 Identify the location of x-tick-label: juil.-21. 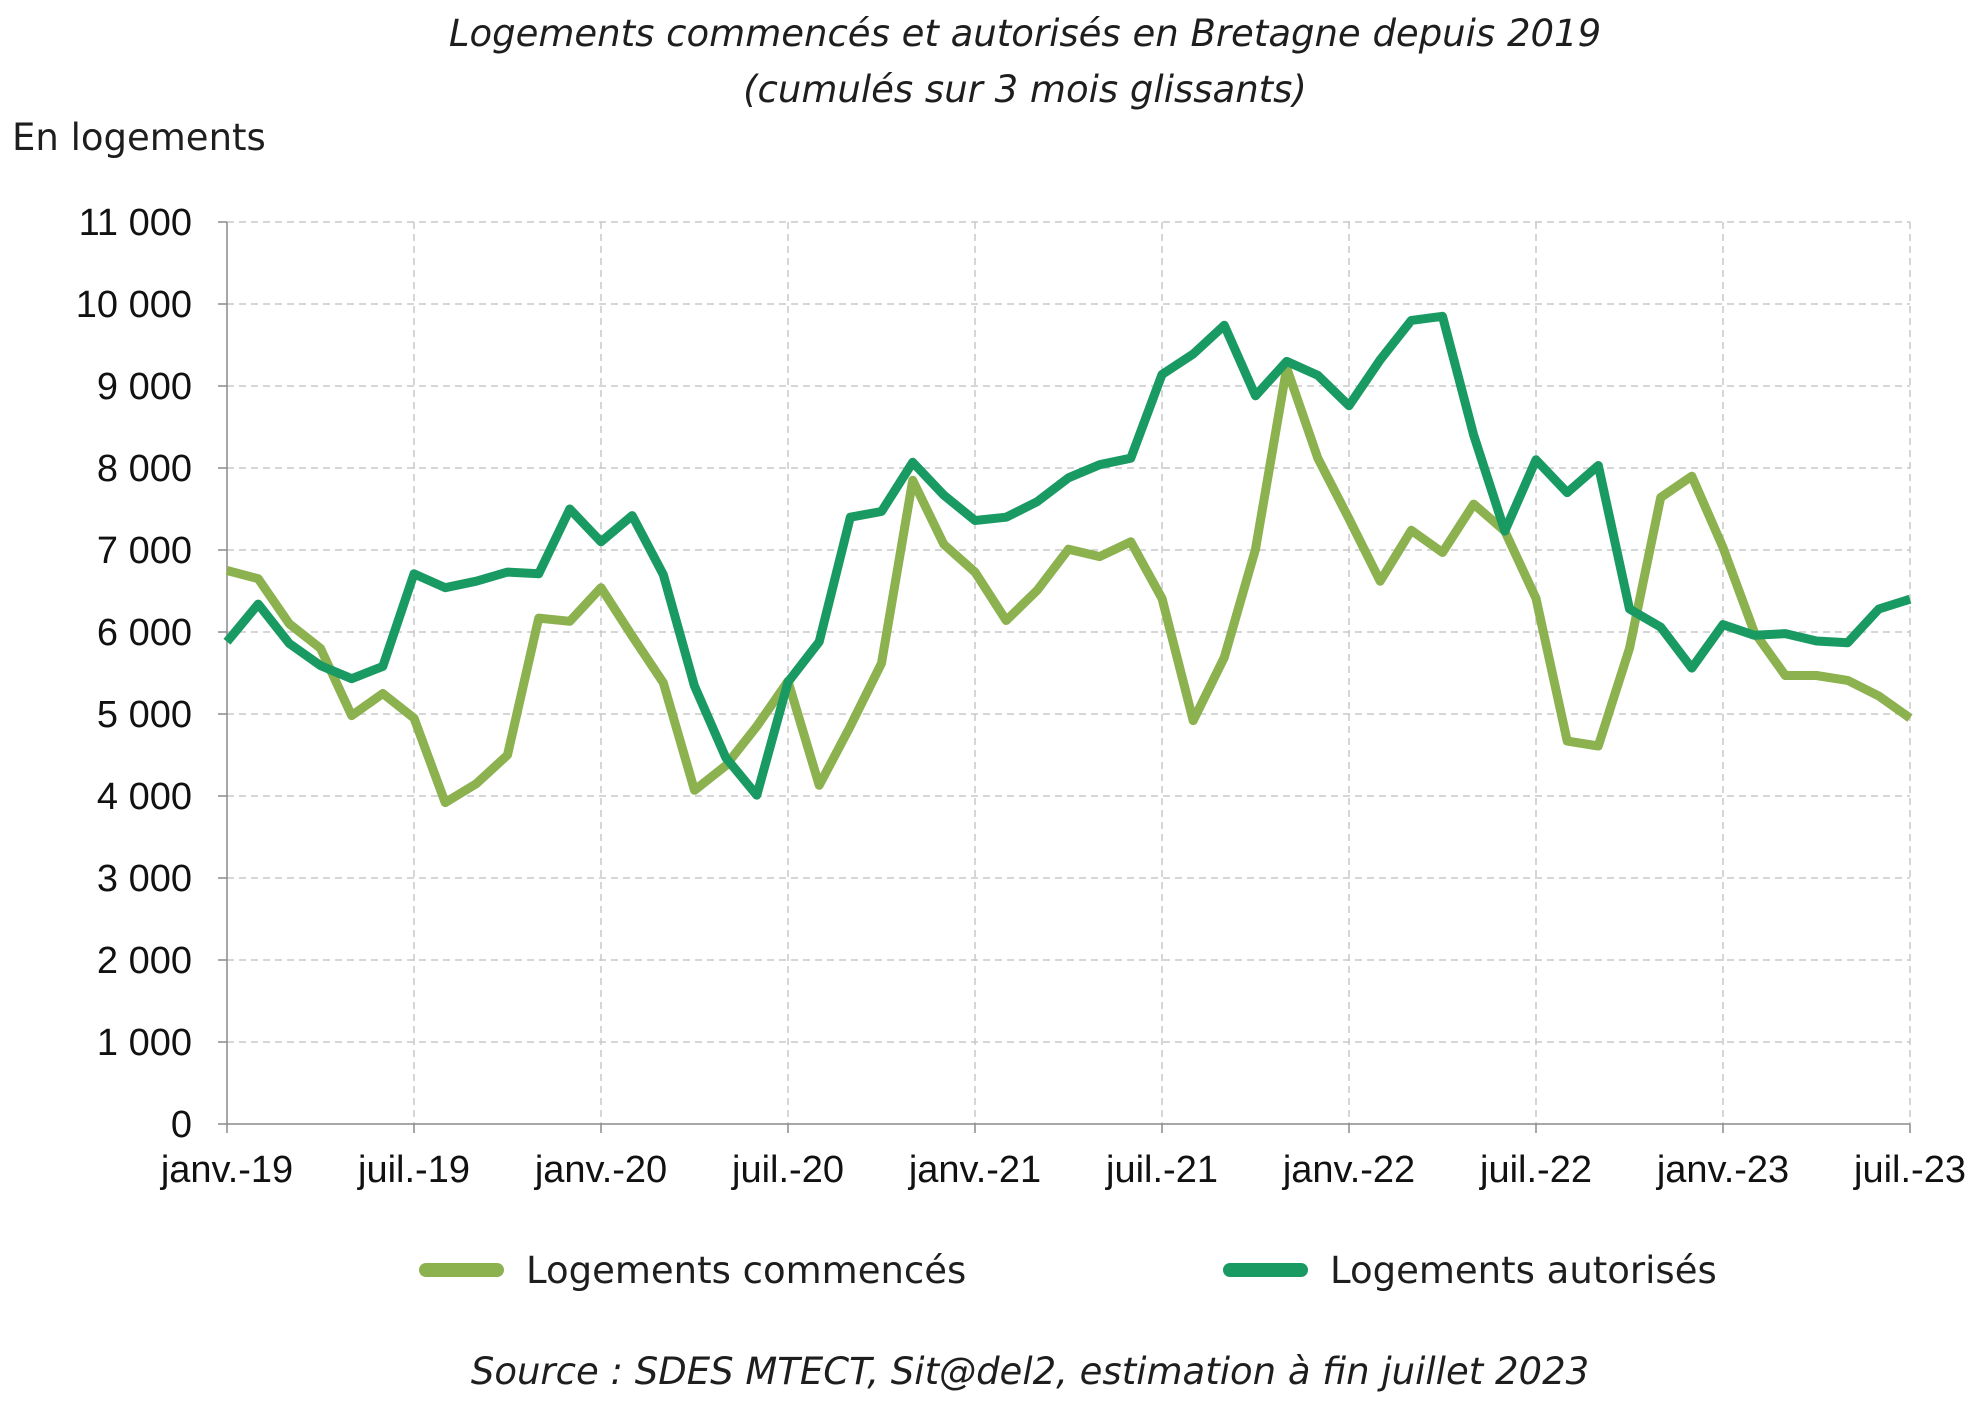
(1161, 1170).